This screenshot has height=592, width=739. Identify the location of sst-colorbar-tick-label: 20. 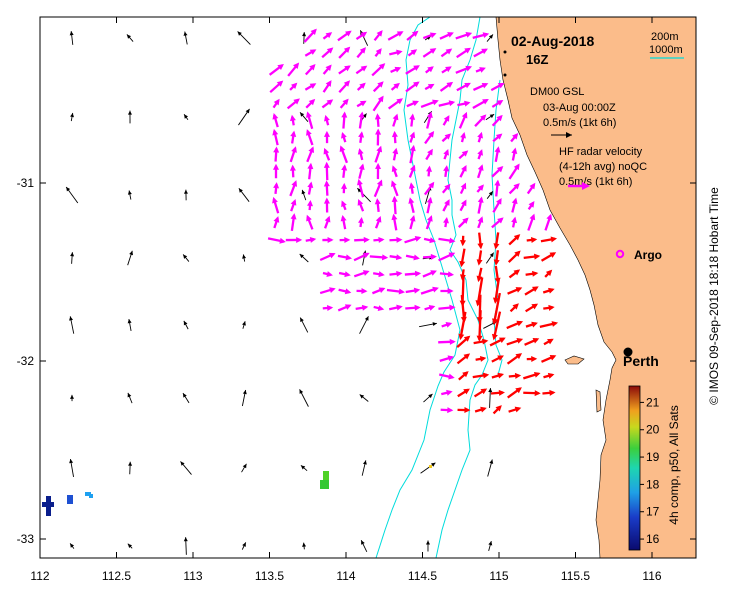
(653, 430).